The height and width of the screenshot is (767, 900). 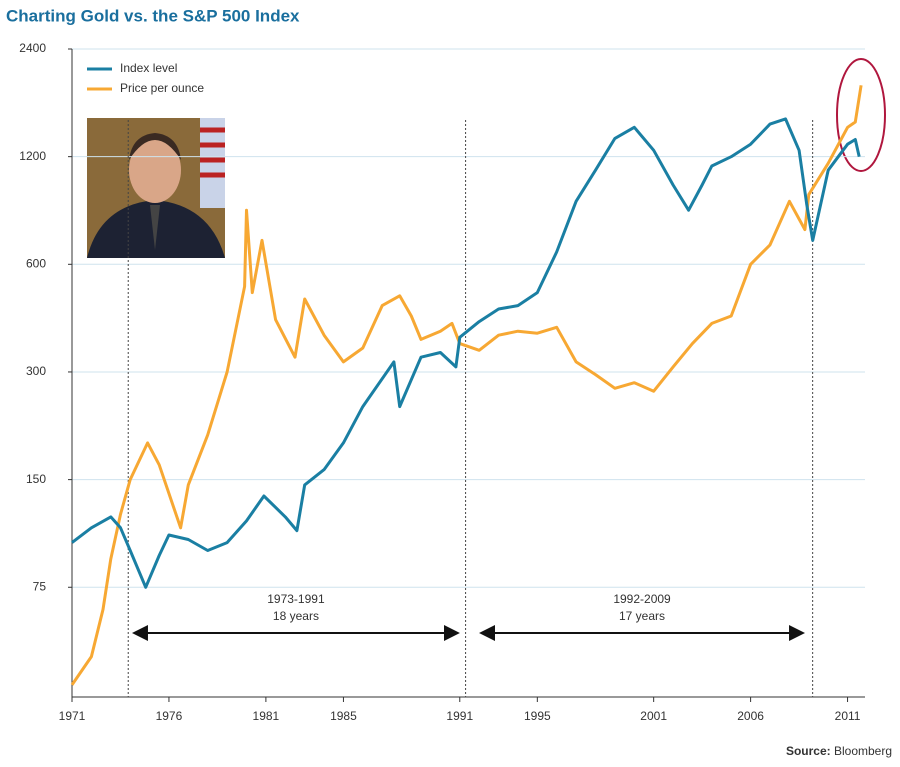 I want to click on period-duration: 17 years, so click(x=642, y=616).